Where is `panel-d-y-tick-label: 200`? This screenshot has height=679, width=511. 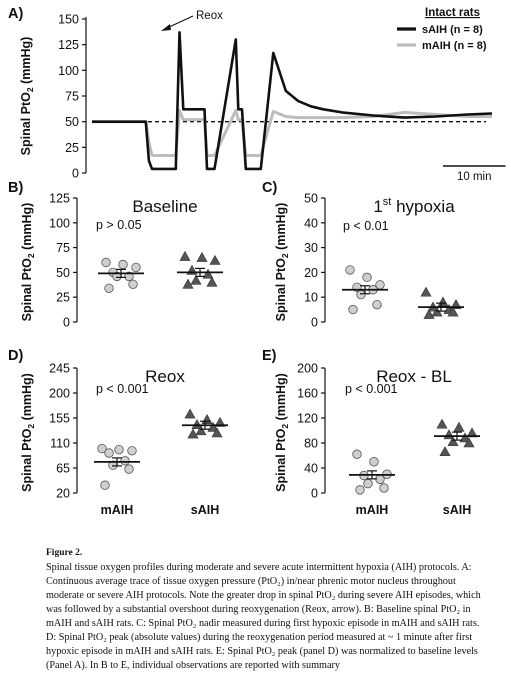 panel-d-y-tick-label: 200 is located at coordinates (59, 394).